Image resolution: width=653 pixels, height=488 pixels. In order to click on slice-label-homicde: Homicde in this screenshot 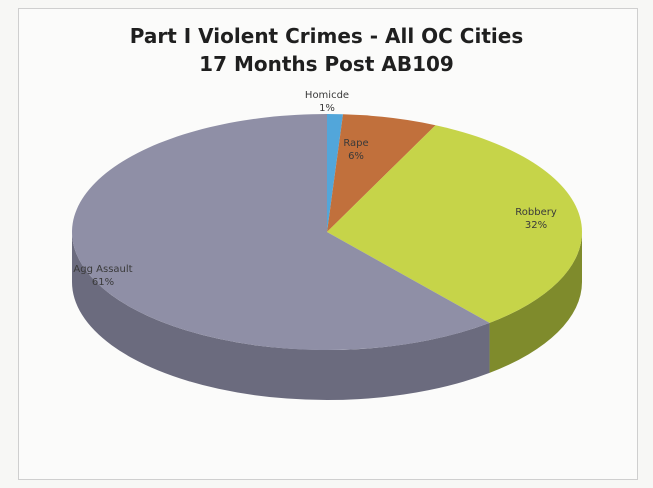, I will do `click(327, 95)`.